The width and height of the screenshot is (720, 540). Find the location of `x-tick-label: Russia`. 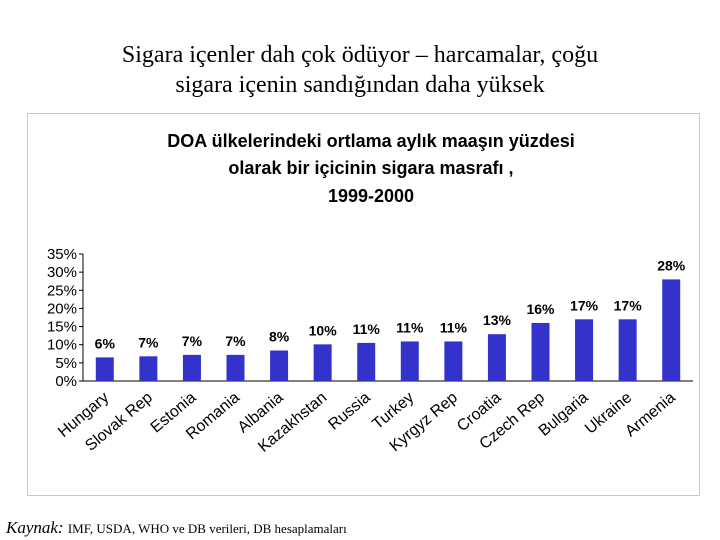

x-tick-label: Russia is located at coordinates (349, 411).